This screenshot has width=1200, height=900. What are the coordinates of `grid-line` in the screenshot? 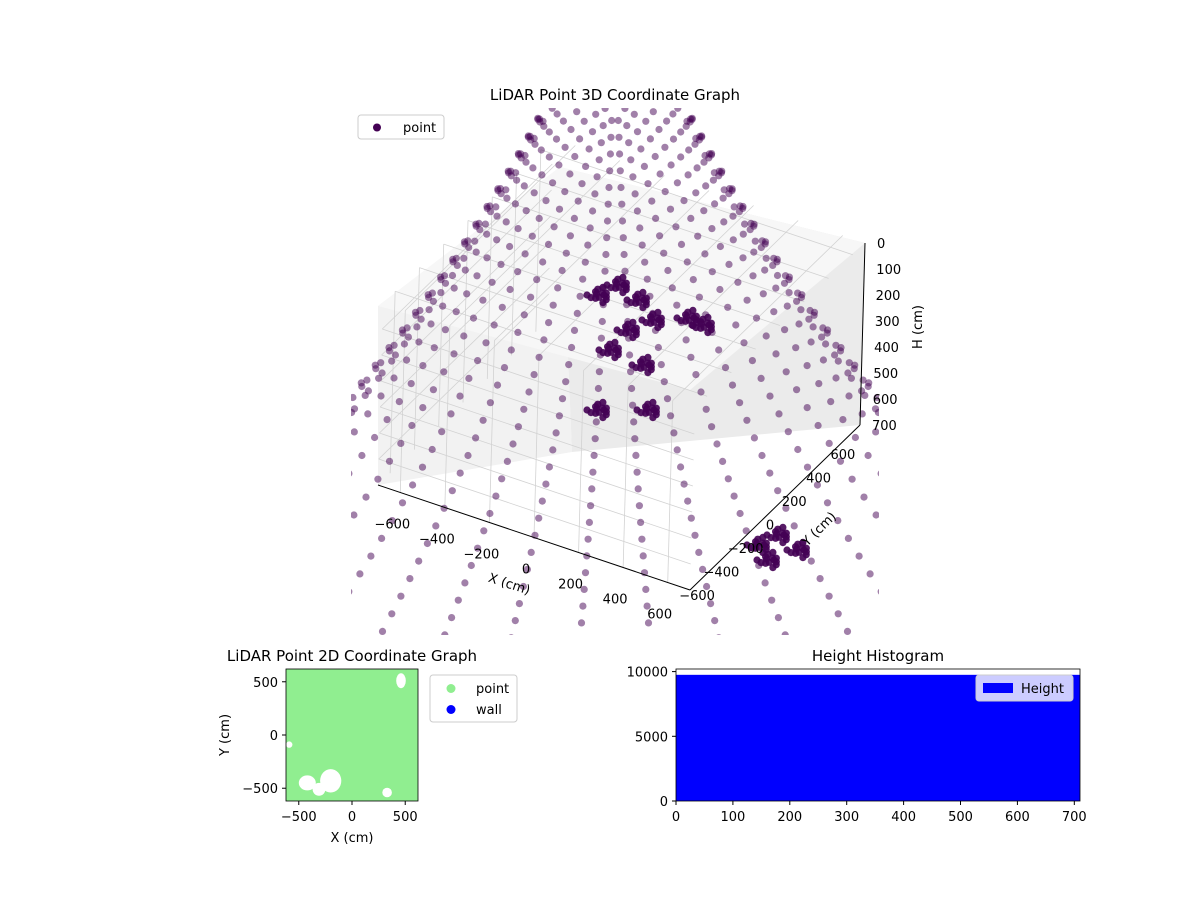 It's located at (489, 287).